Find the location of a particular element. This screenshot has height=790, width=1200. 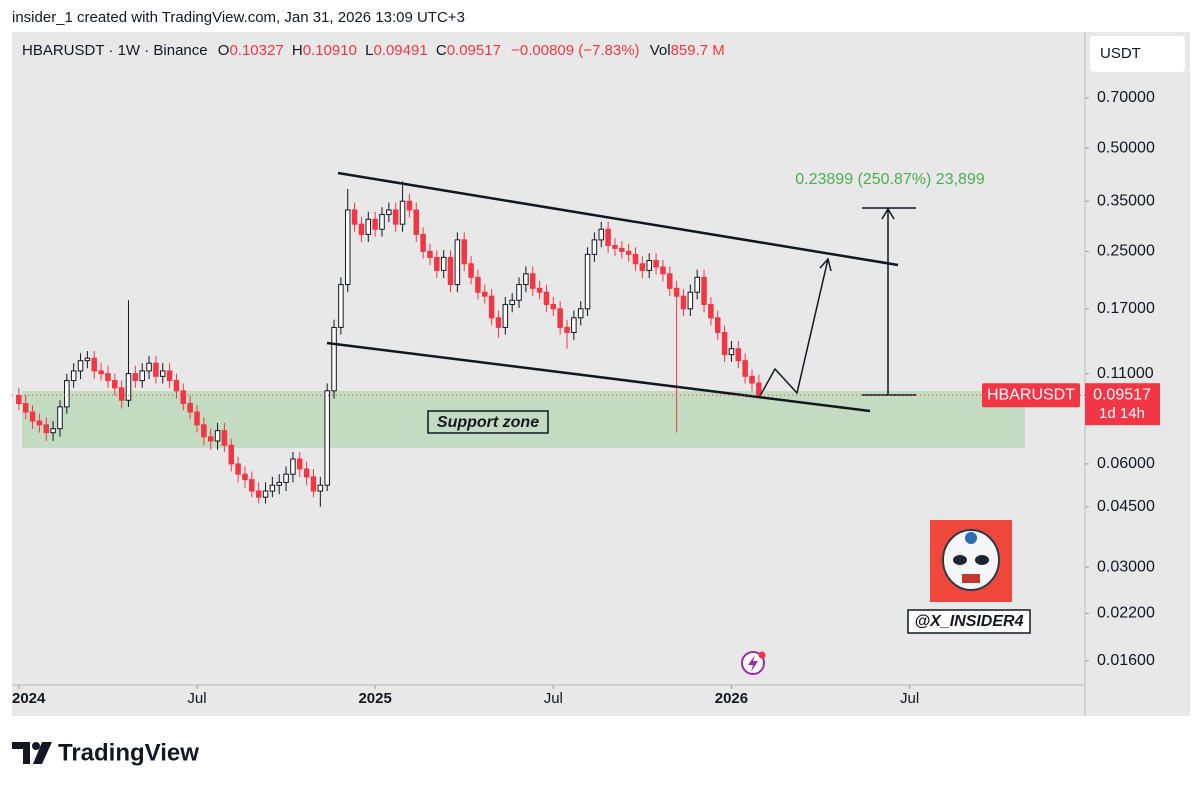

y-tick-label: 0.17000 is located at coordinates (1126, 308).